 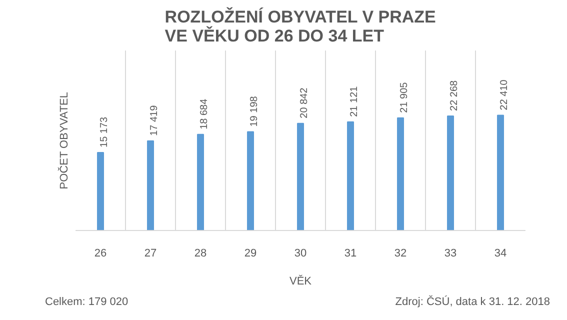 I want to click on x-tick-label: 33, so click(x=450, y=254).